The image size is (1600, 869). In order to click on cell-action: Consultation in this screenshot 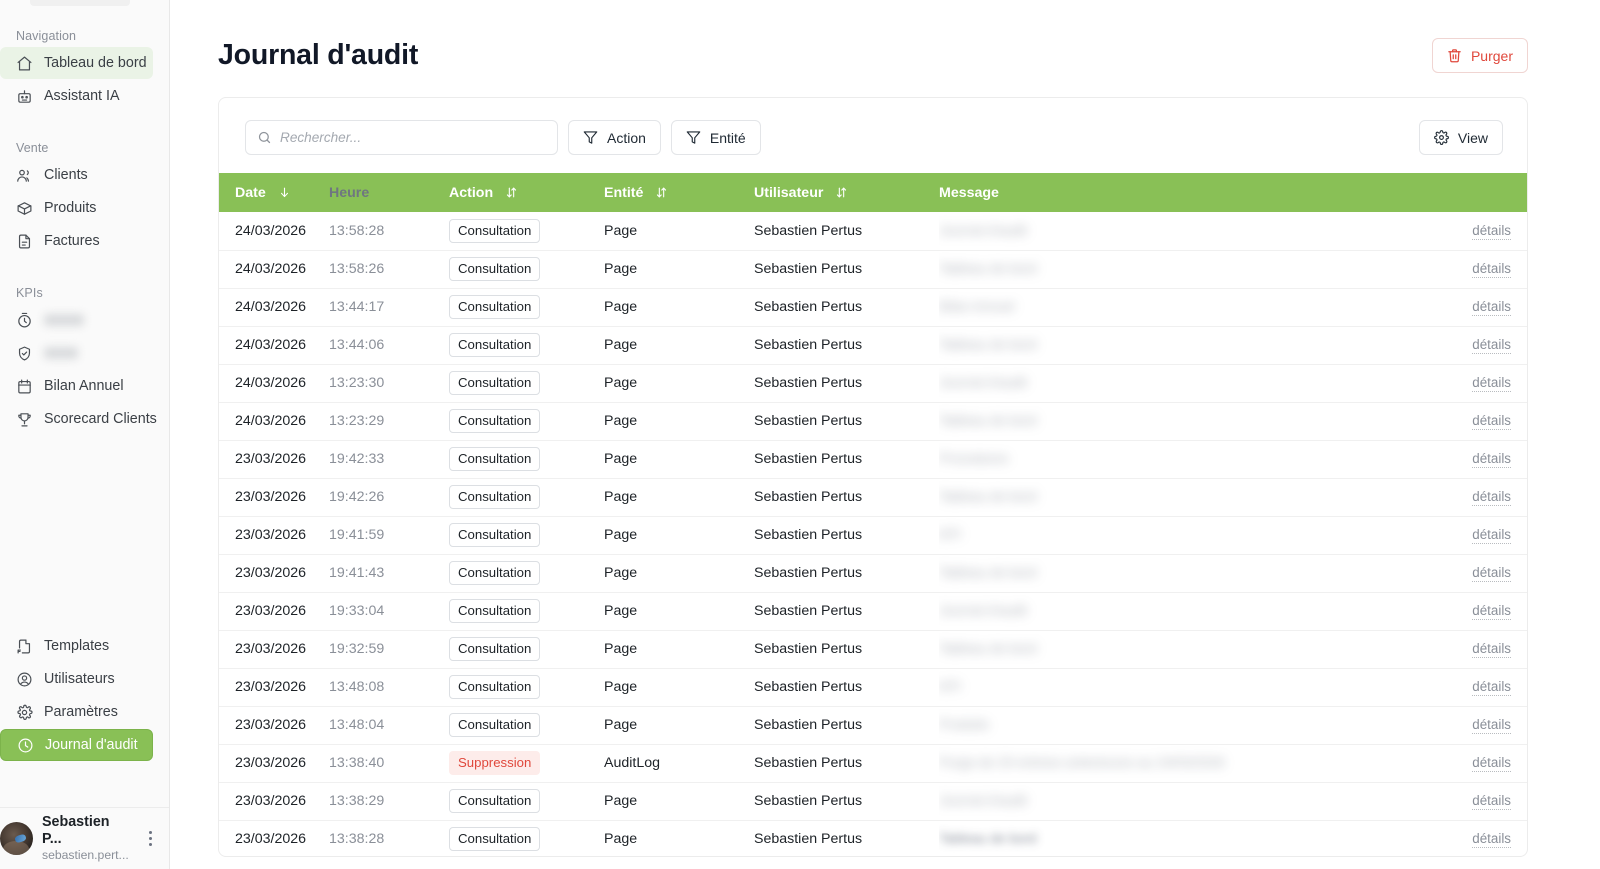, I will do `click(526, 307)`.